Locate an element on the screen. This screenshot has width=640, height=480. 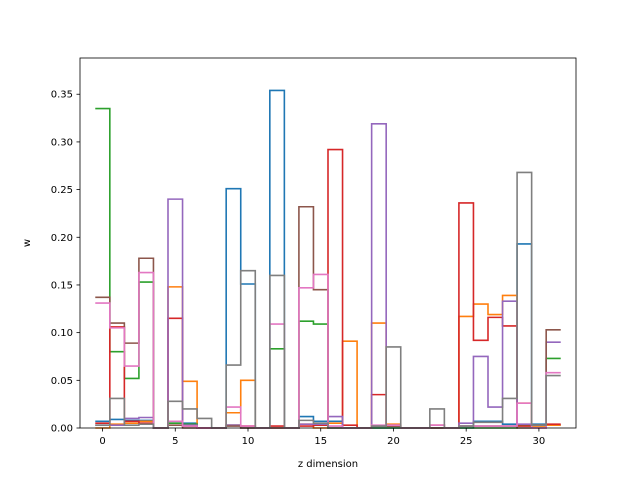
x-tick-label: 30 is located at coordinates (539, 441).